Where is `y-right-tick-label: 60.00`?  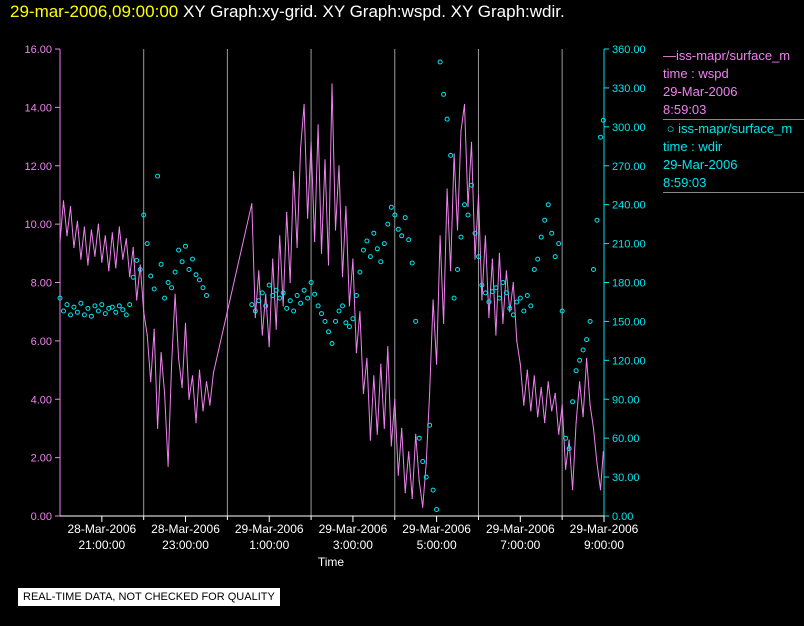 y-right-tick-label: 60.00 is located at coordinates (626, 439).